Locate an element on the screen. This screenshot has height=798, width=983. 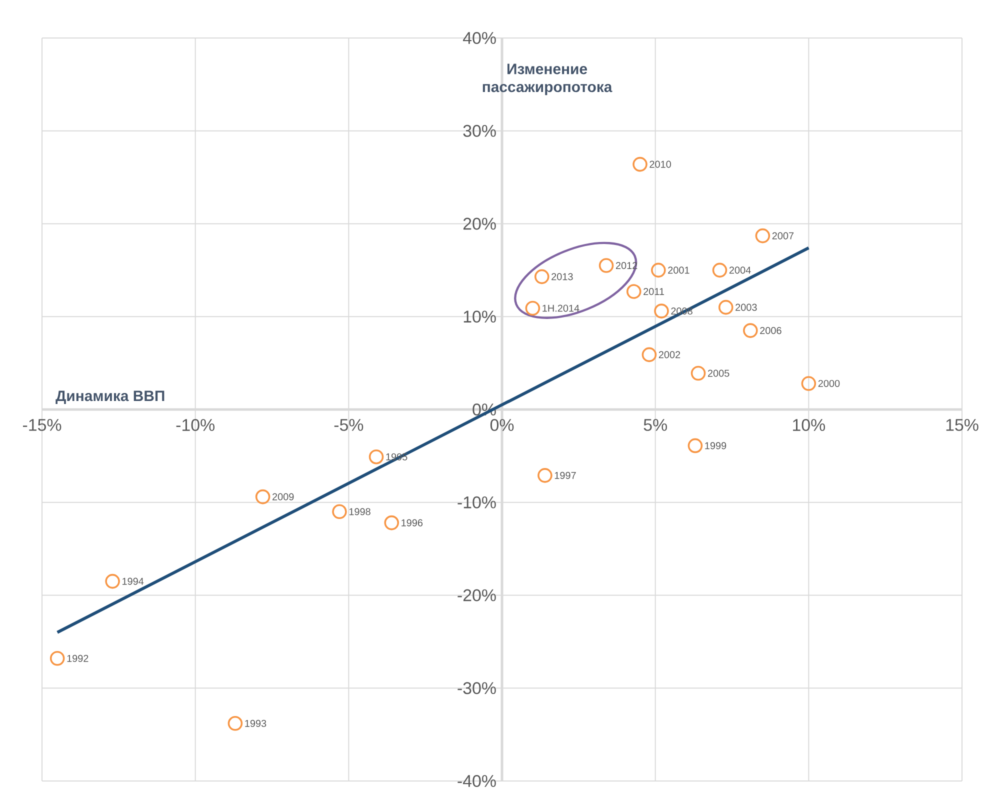
x-tick-label: 0% is located at coordinates (502, 425).